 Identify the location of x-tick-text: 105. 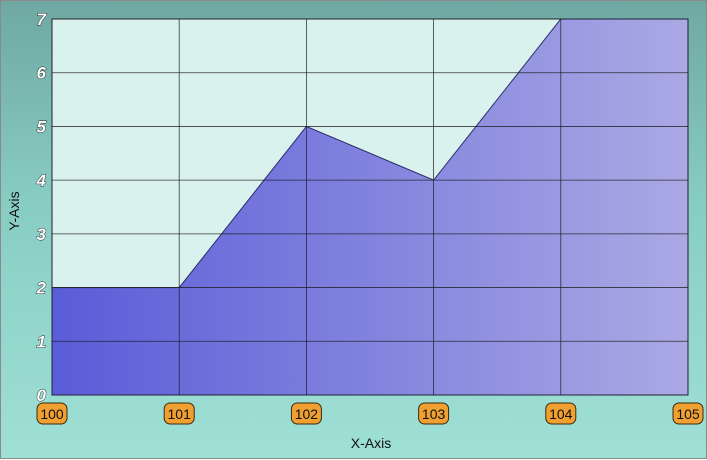
(688, 414).